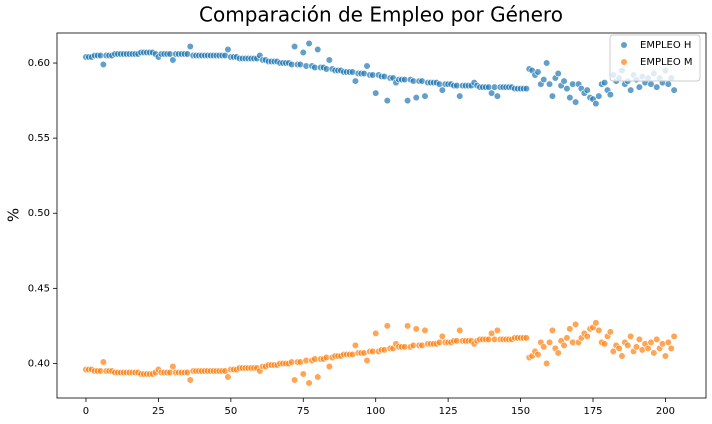 The width and height of the screenshot is (712, 424). I want to click on y-axis-label: %, so click(14, 215).